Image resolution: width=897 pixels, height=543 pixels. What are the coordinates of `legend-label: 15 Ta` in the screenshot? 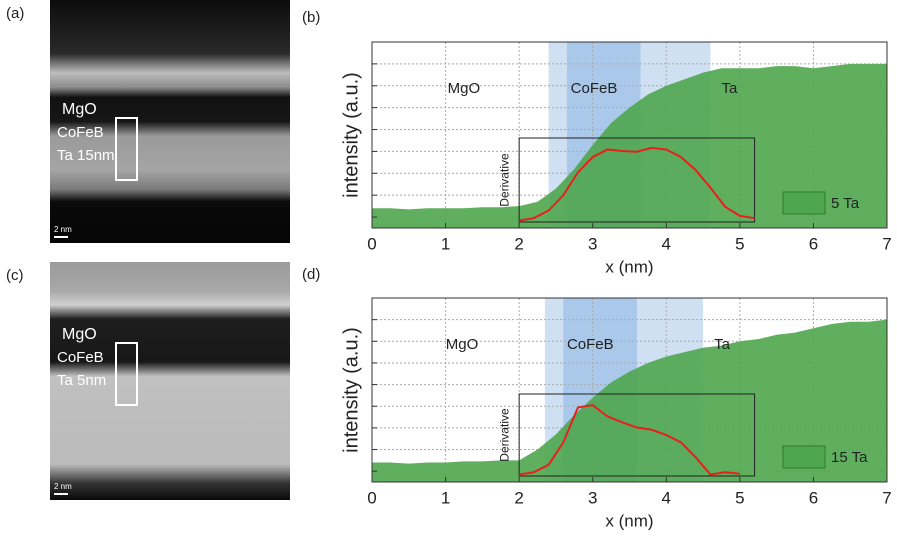 It's located at (849, 457).